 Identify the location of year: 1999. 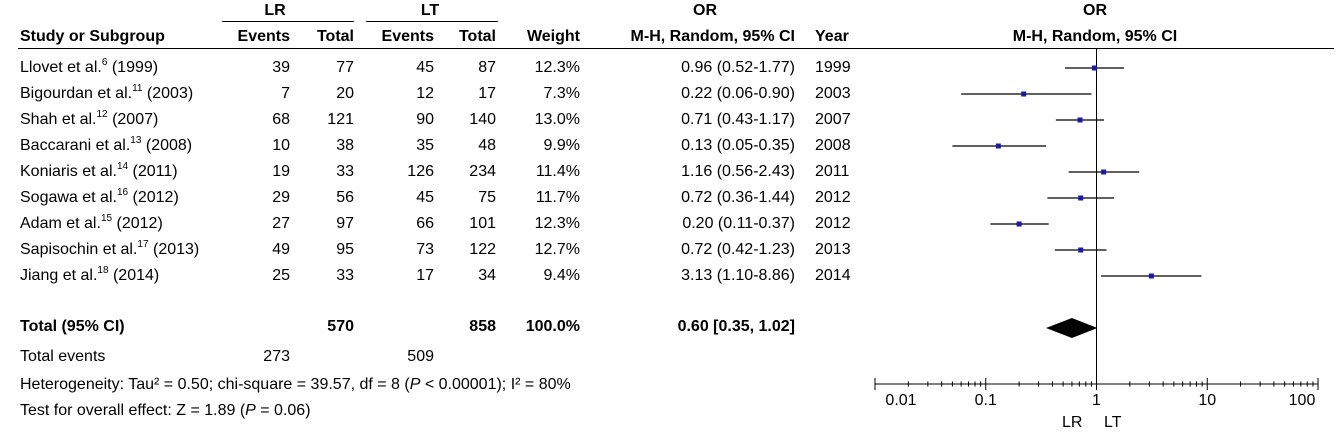
(833, 67).